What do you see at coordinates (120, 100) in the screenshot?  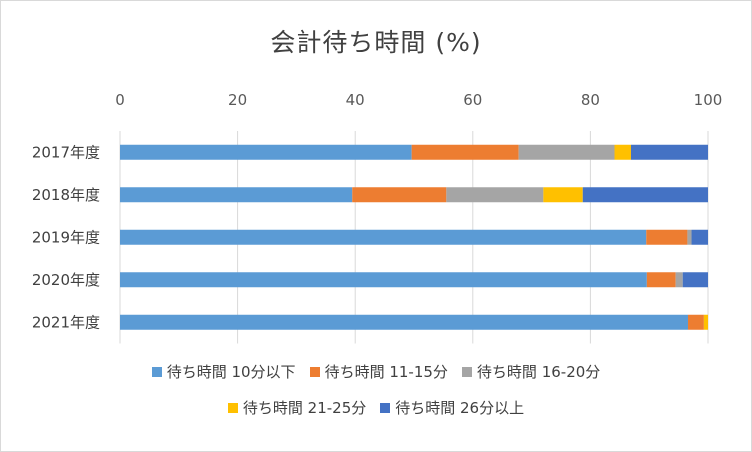 I see `x-tick-label: 0` at bounding box center [120, 100].